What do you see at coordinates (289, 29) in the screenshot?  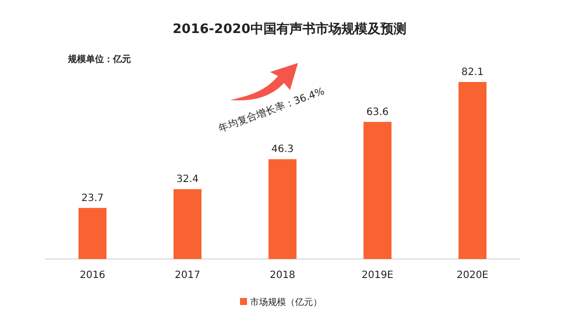 I see `title: 2016-2020中国有声书市场规模及预测` at bounding box center [289, 29].